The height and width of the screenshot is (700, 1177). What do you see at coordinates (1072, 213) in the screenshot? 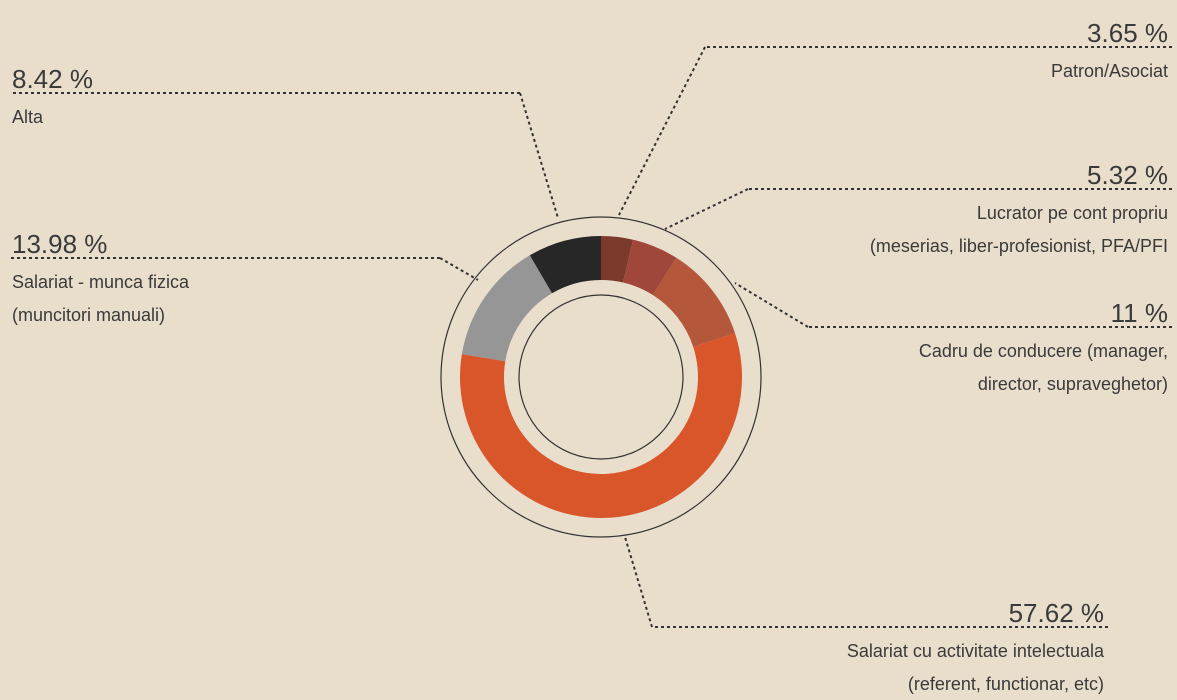
I see `category-label: Lucrator pe cont propriu` at bounding box center [1072, 213].